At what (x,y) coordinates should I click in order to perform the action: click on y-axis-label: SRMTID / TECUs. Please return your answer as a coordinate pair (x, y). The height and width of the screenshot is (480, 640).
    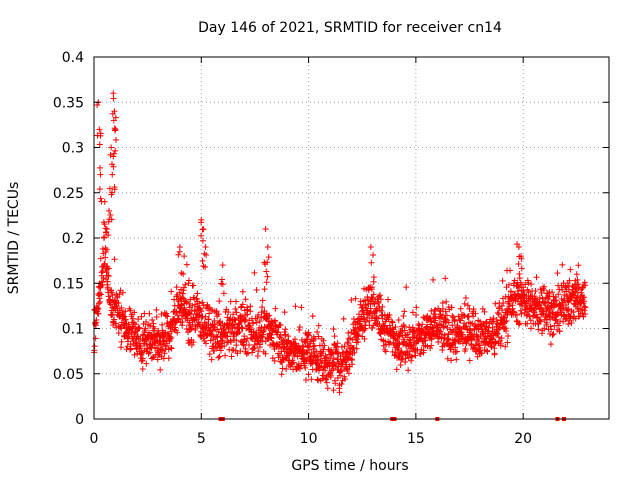
    Looking at the image, I should click on (14, 238).